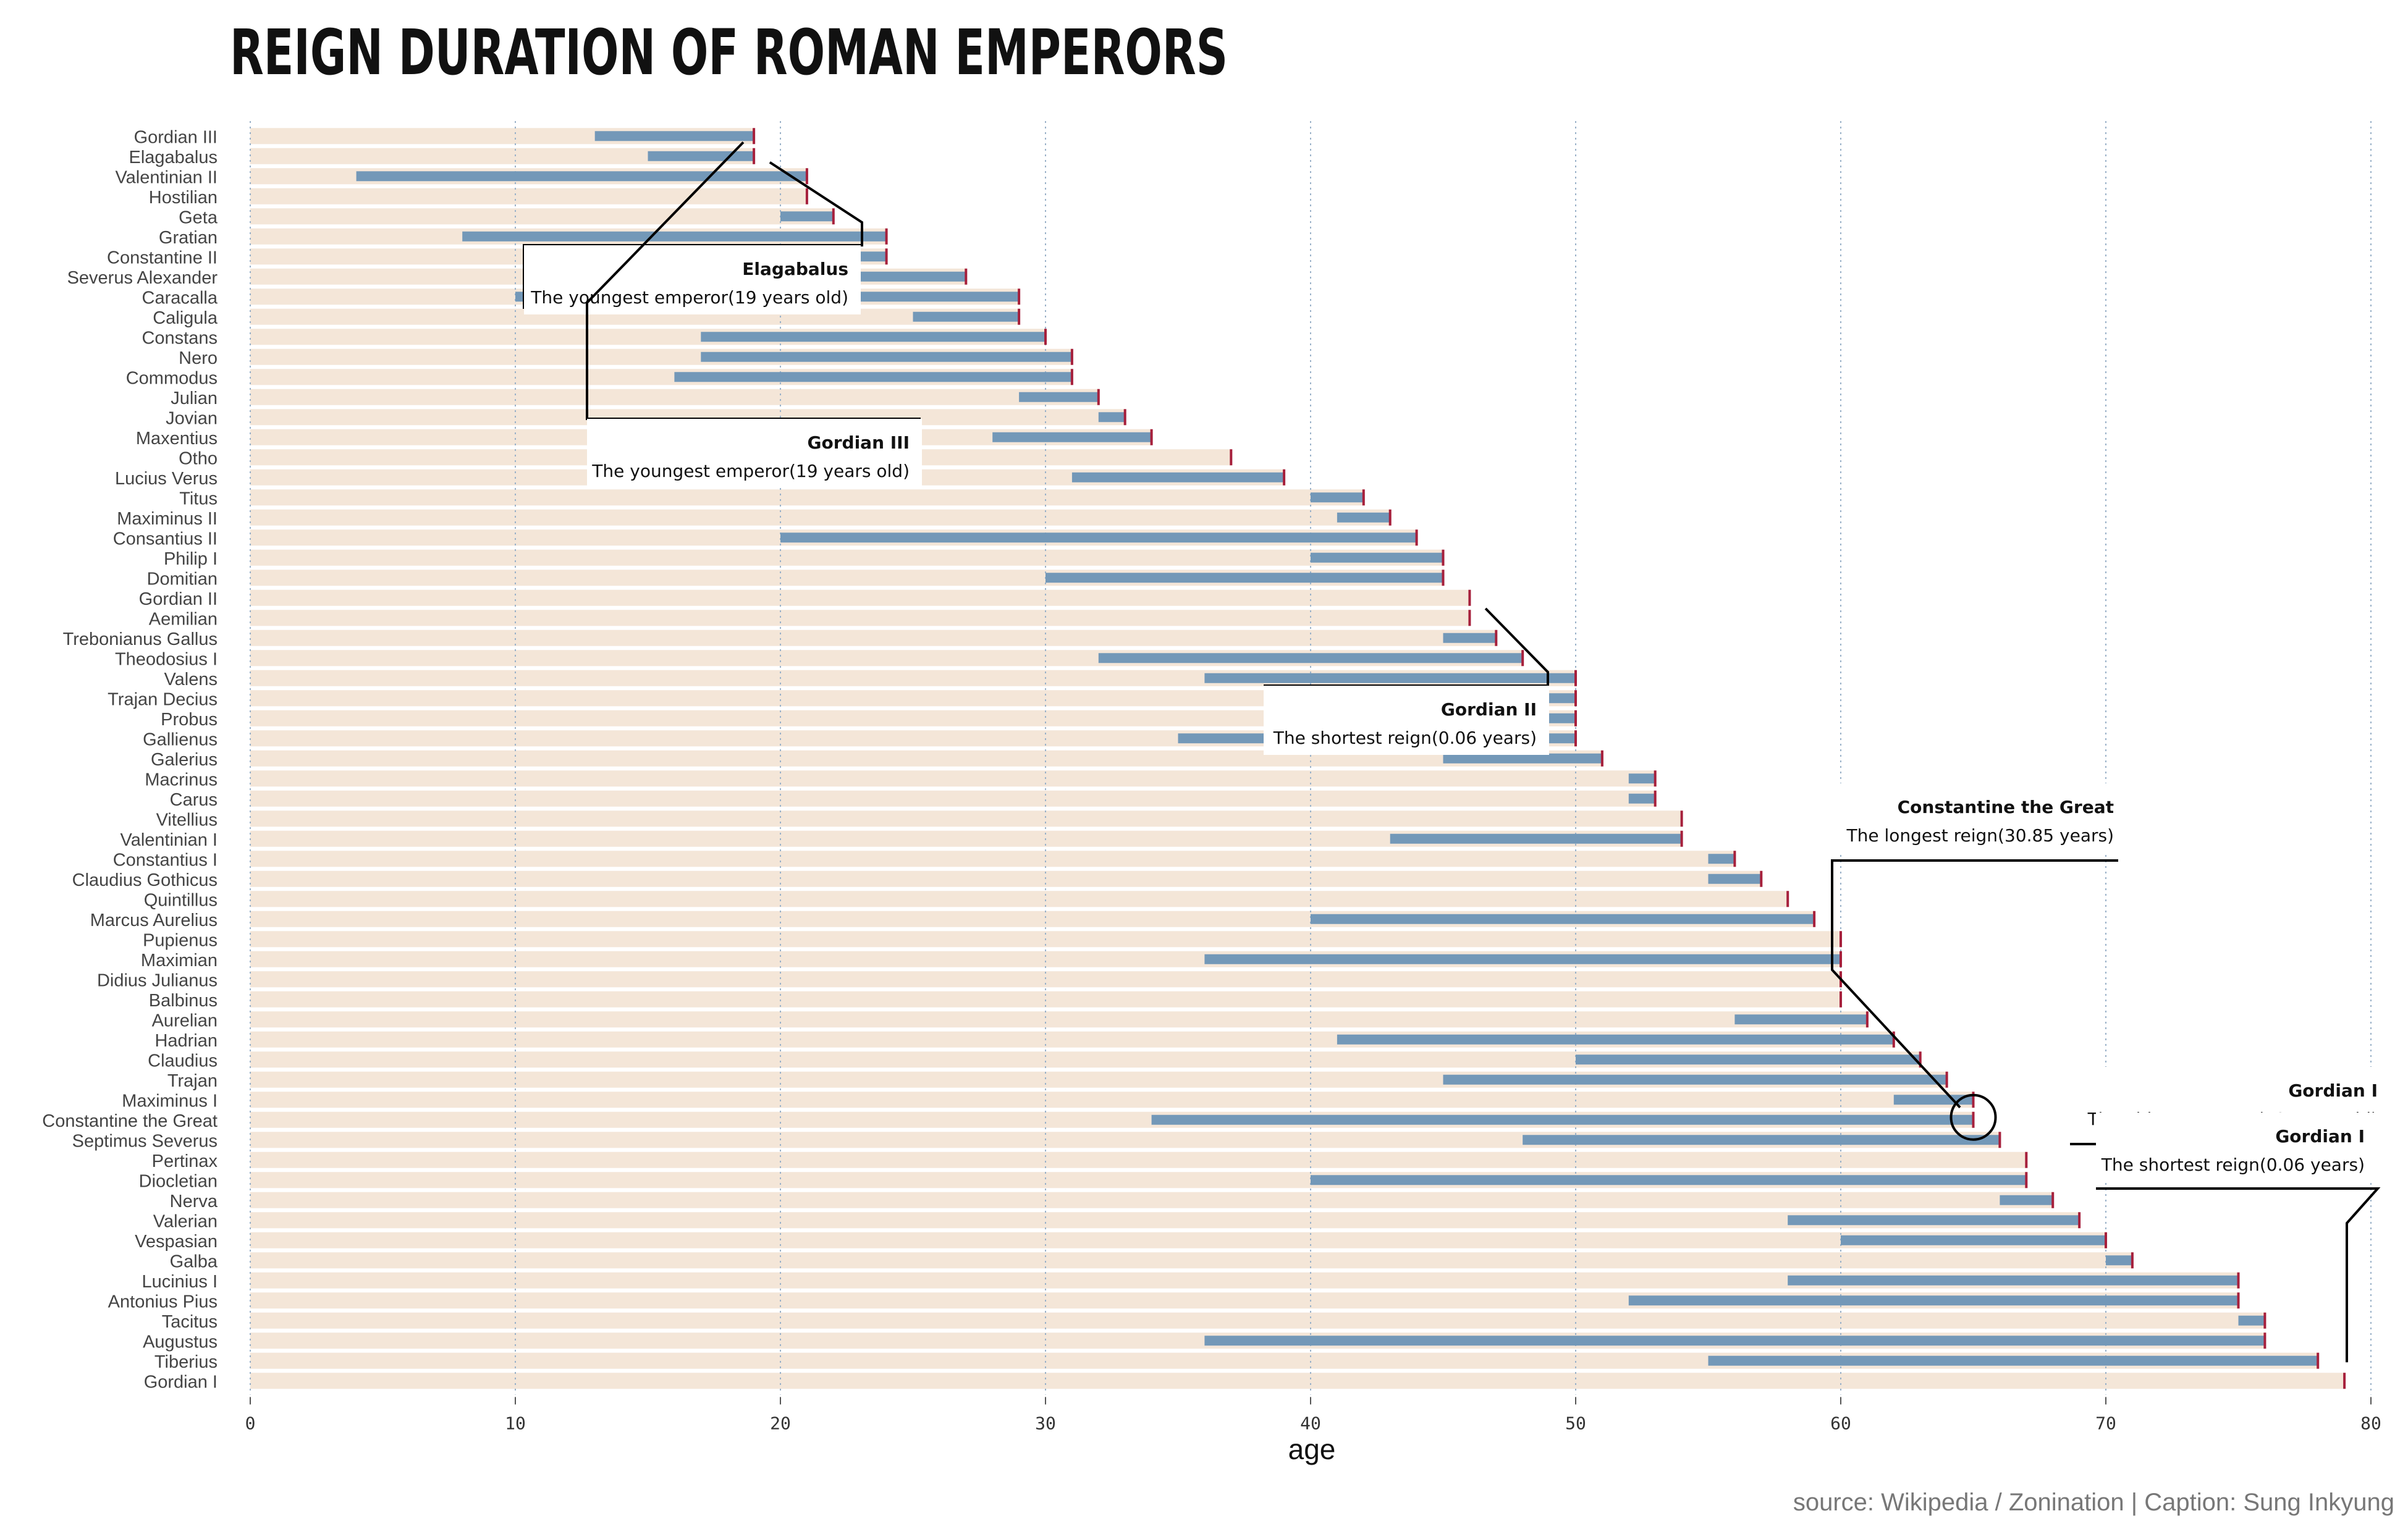 The width and height of the screenshot is (2408, 1532). Describe the element at coordinates (1575, 1424) in the screenshot. I see `x-tick-label: 50` at that location.